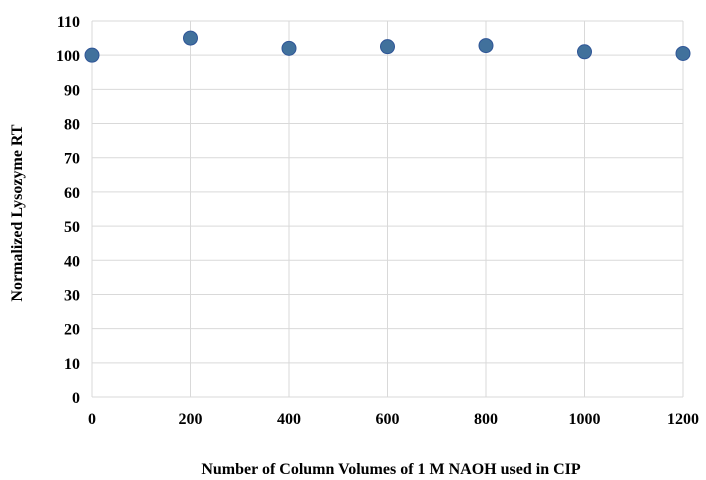 The height and width of the screenshot is (480, 706). Describe the element at coordinates (68, 22) in the screenshot. I see `y-tick-label: 110` at that location.